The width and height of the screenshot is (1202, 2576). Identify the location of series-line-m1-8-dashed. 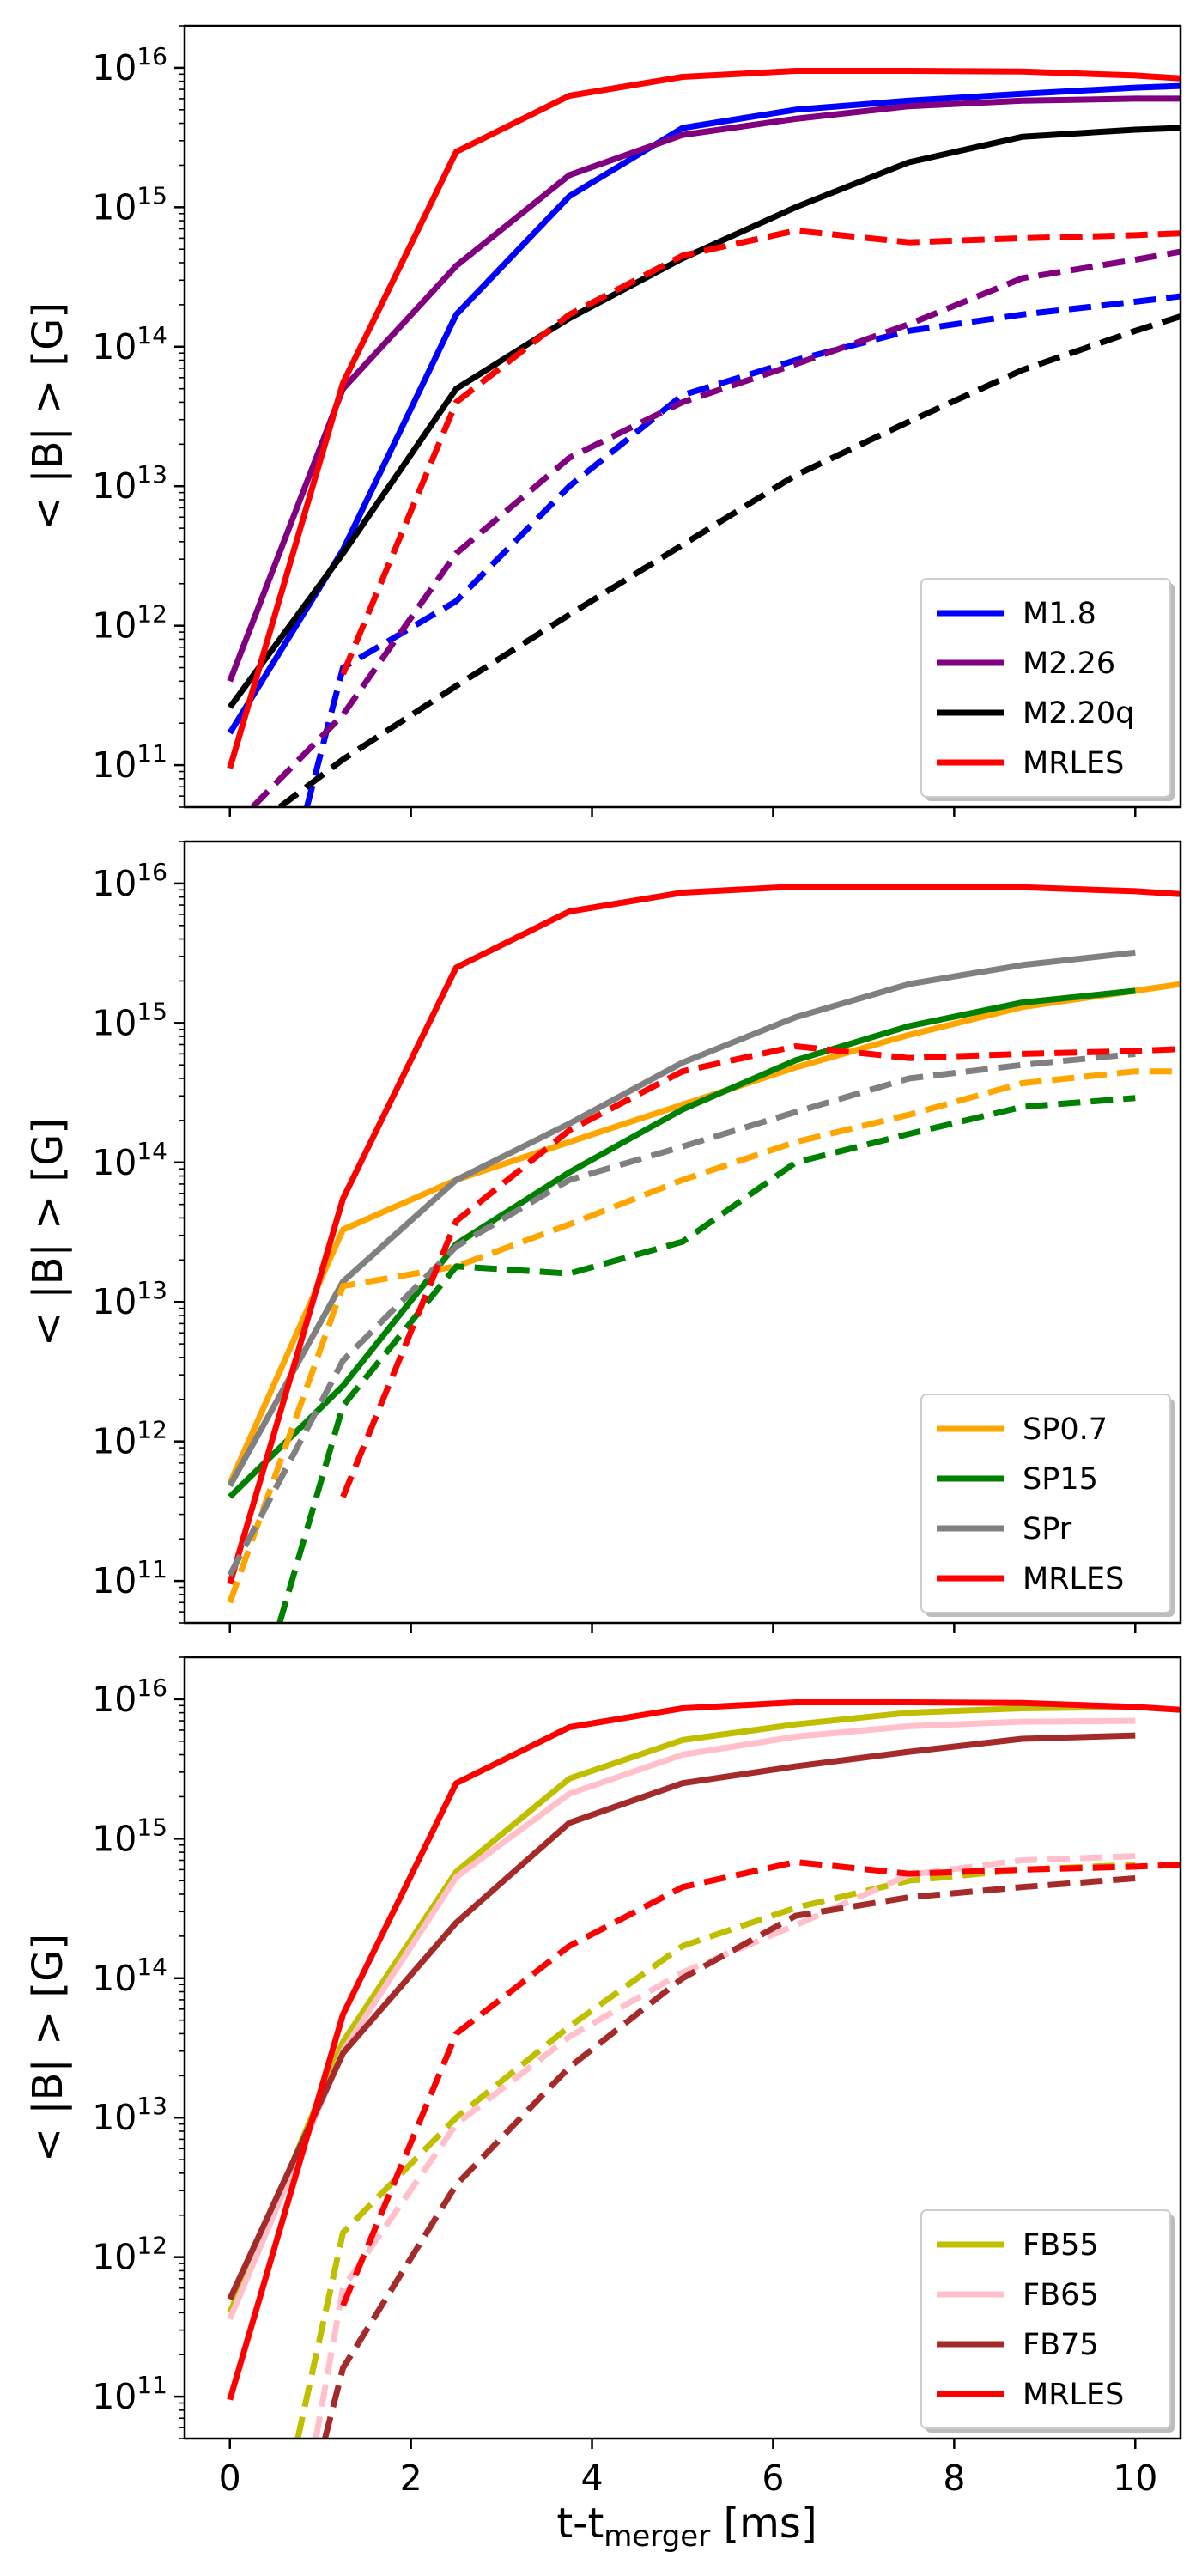
(742, 550).